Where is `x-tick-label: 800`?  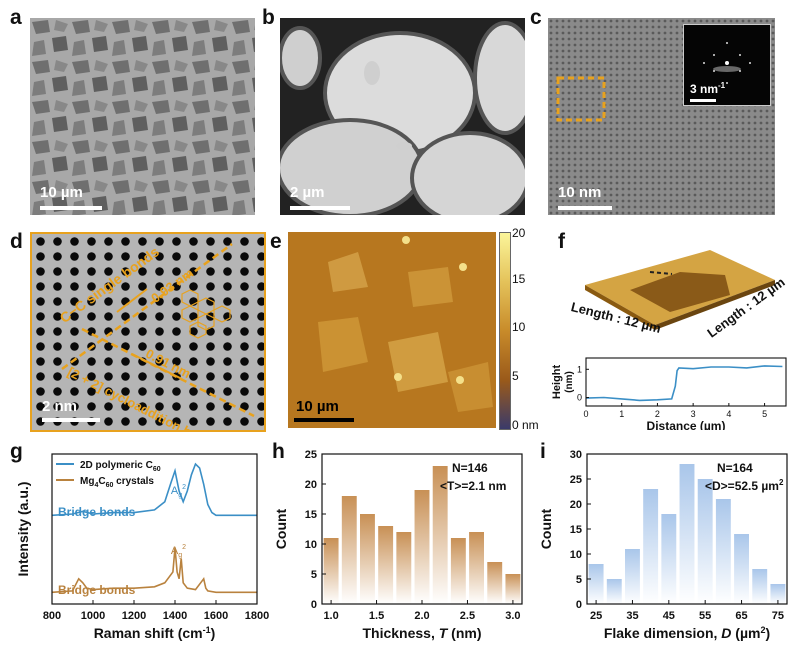 x-tick-label: 800 is located at coordinates (52, 616).